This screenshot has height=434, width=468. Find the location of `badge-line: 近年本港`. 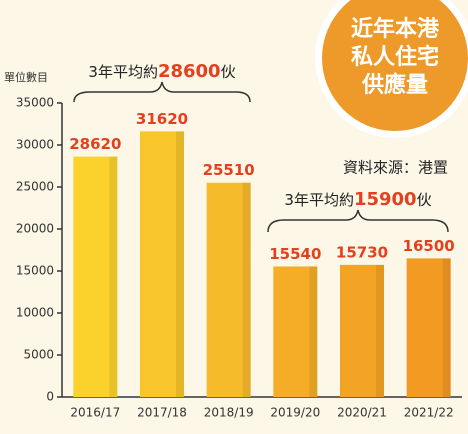

badge-line: 近年本港 is located at coordinates (395, 29).